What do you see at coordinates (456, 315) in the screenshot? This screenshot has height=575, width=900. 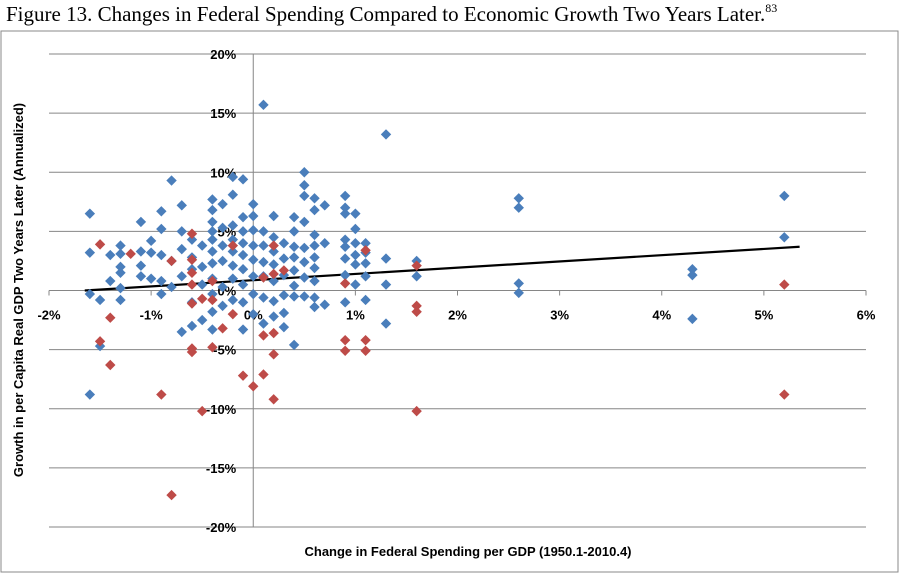 I see `x-tick-labels: -2%-1%0%1%2%3%4%5%6%` at bounding box center [456, 315].